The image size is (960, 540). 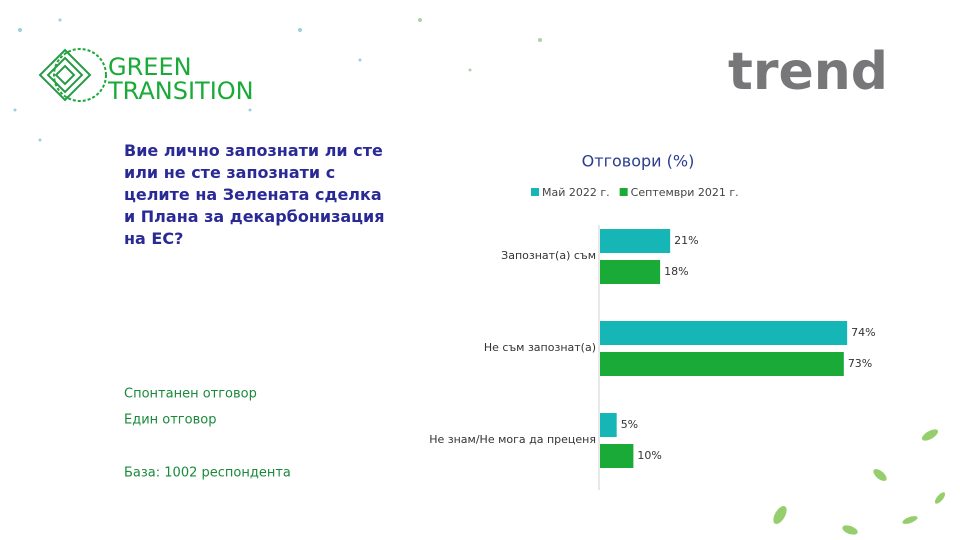 I want to click on value-label: 5%, so click(x=629, y=424).